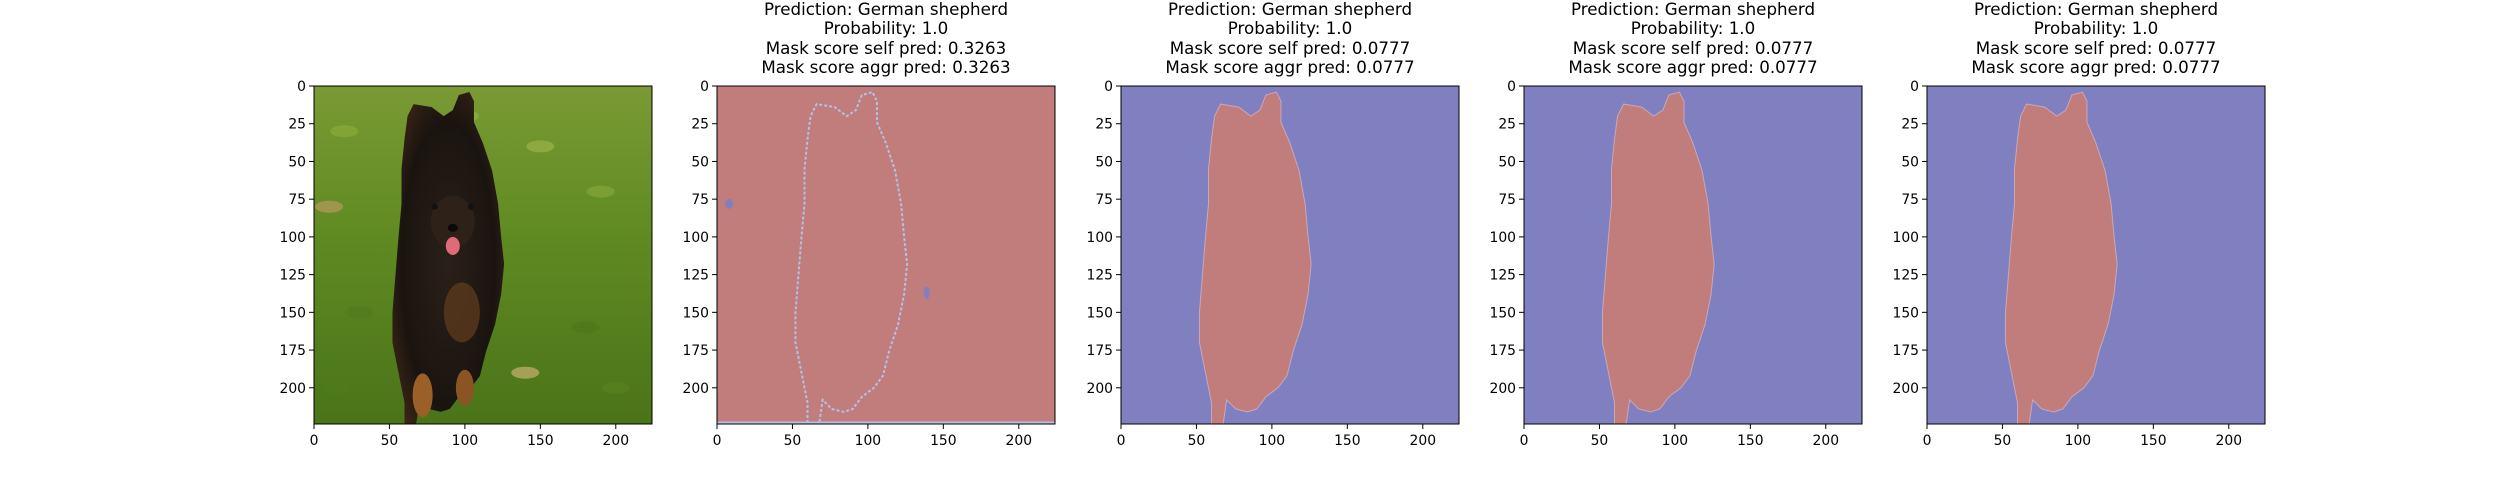 The height and width of the screenshot is (500, 2500). What do you see at coordinates (886, 67) in the screenshot?
I see `panel-title-line: Mask score aggr pred: 0.3263` at bounding box center [886, 67].